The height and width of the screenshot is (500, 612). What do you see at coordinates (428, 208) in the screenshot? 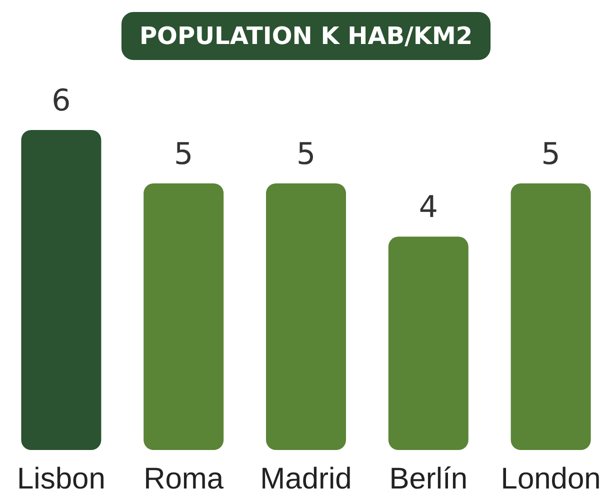
I see `data-label: 4` at bounding box center [428, 208].